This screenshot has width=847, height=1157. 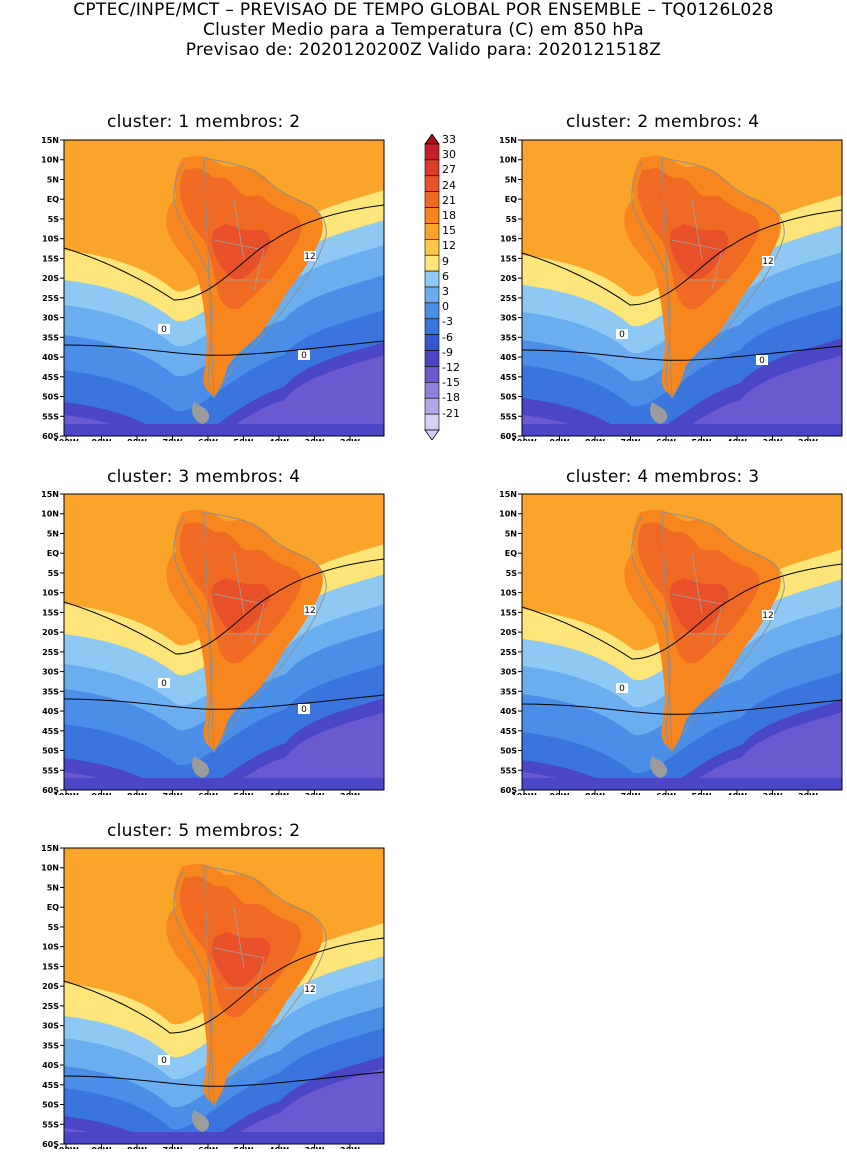 I want to click on panel-title-cluster-1: cluster: 1 membros: 2, so click(x=204, y=122).